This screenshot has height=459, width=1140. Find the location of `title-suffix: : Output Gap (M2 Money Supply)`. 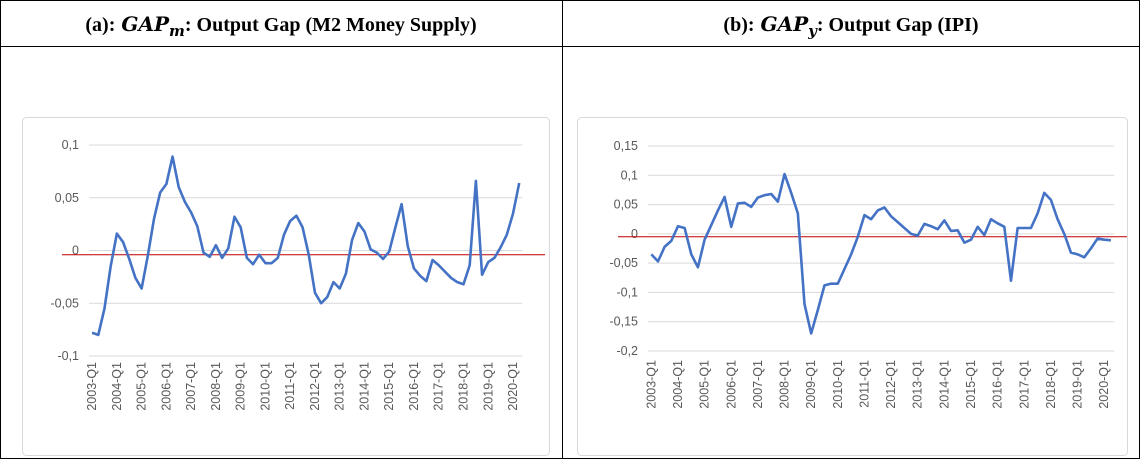

title-suffix: : Output Gap (M2 Money Supply) is located at coordinates (331, 25).